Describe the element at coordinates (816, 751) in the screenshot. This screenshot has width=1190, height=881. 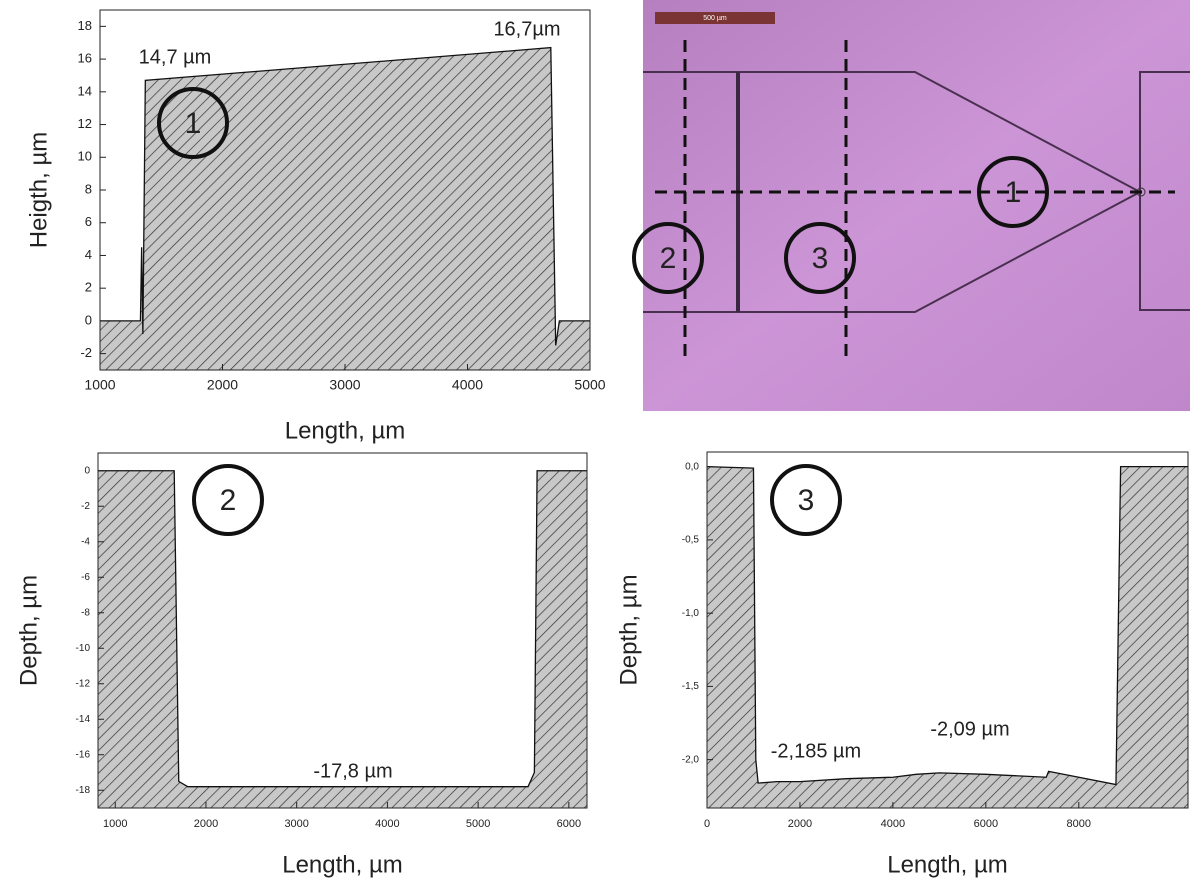
I see `annotation: -2,185 µm` at that location.